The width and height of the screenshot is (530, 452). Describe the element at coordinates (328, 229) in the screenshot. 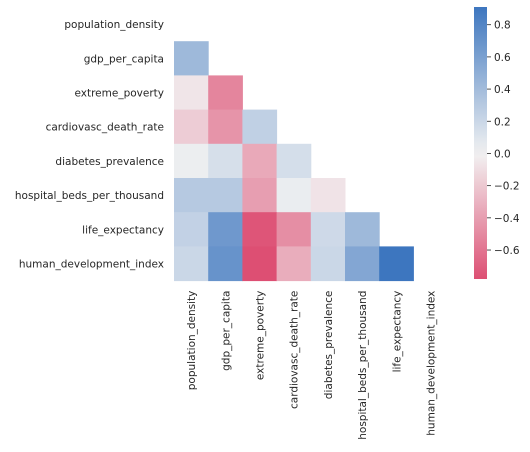

I see `heatmap-cell-life_expectancy-diabetes_prevalence` at that location.